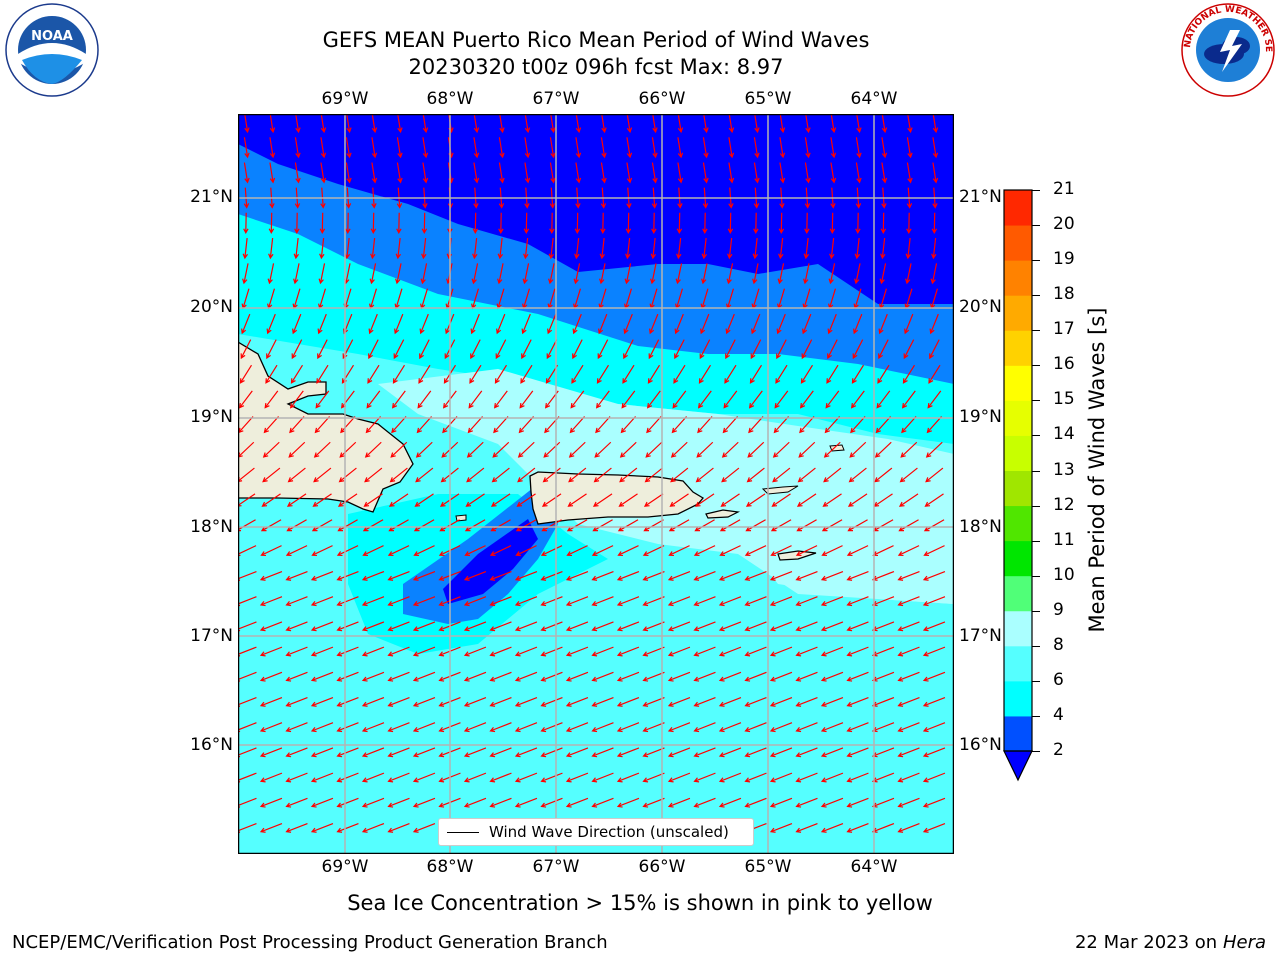 This screenshot has height=960, width=1280. What do you see at coordinates (1064, 329) in the screenshot?
I see `colorbar-tick-label: 17` at bounding box center [1064, 329].